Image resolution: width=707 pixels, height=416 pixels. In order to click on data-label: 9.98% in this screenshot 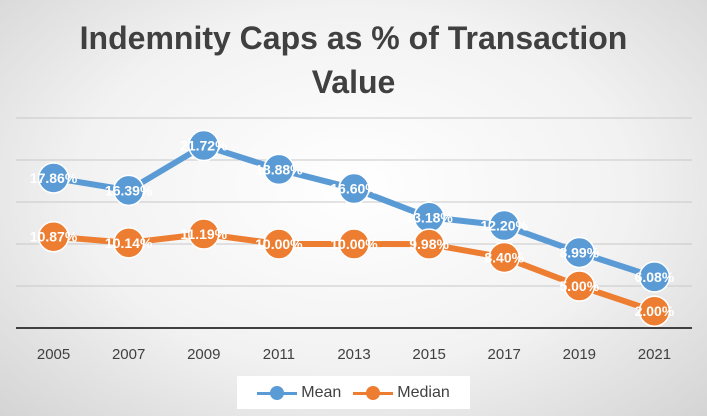, I will do `click(429, 244)`.